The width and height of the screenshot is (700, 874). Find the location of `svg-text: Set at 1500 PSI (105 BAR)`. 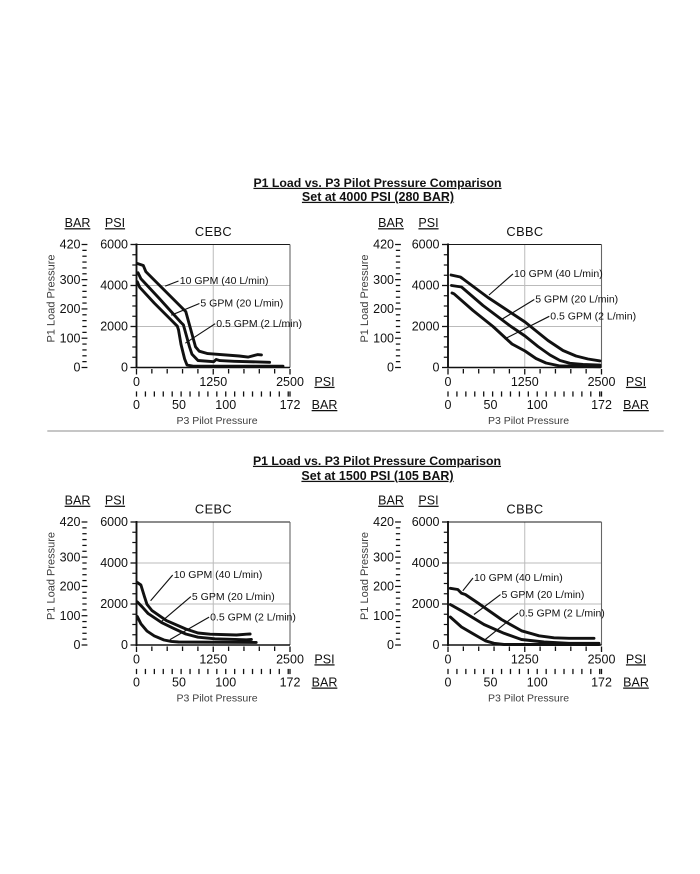

svg-text: Set at 1500 PSI (105 BAR) is located at coordinates (377, 476).